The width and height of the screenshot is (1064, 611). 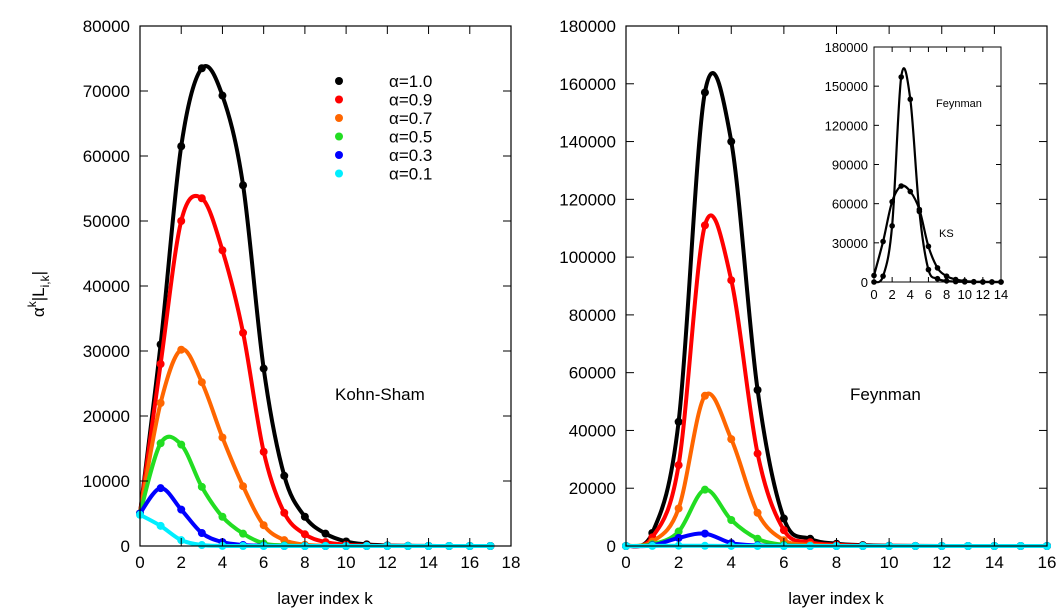 I want to click on y-tick-label: 160000, so click(x=587, y=84).